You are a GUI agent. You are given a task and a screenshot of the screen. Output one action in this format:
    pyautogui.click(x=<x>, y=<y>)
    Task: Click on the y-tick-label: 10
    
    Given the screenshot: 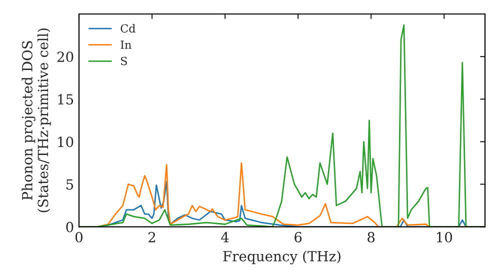 What is the action you would take?
    pyautogui.click(x=66, y=142)
    